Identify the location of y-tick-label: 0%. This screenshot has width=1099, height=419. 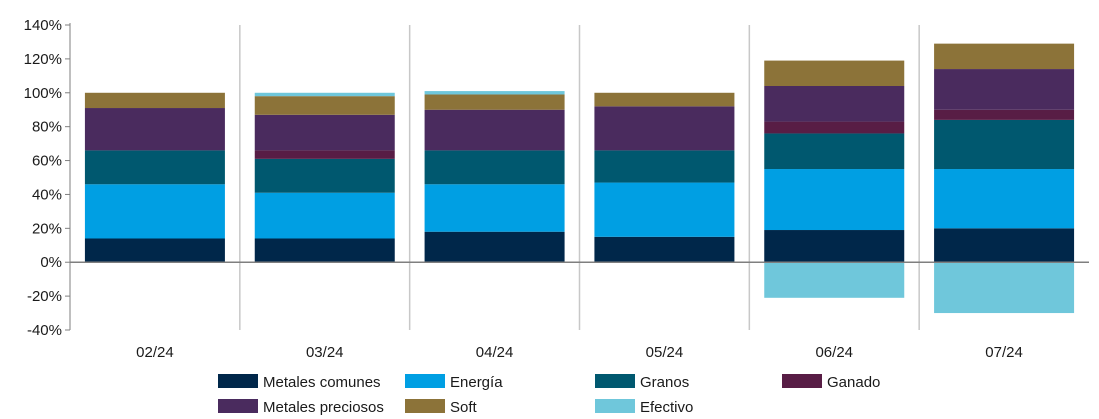
(51, 262).